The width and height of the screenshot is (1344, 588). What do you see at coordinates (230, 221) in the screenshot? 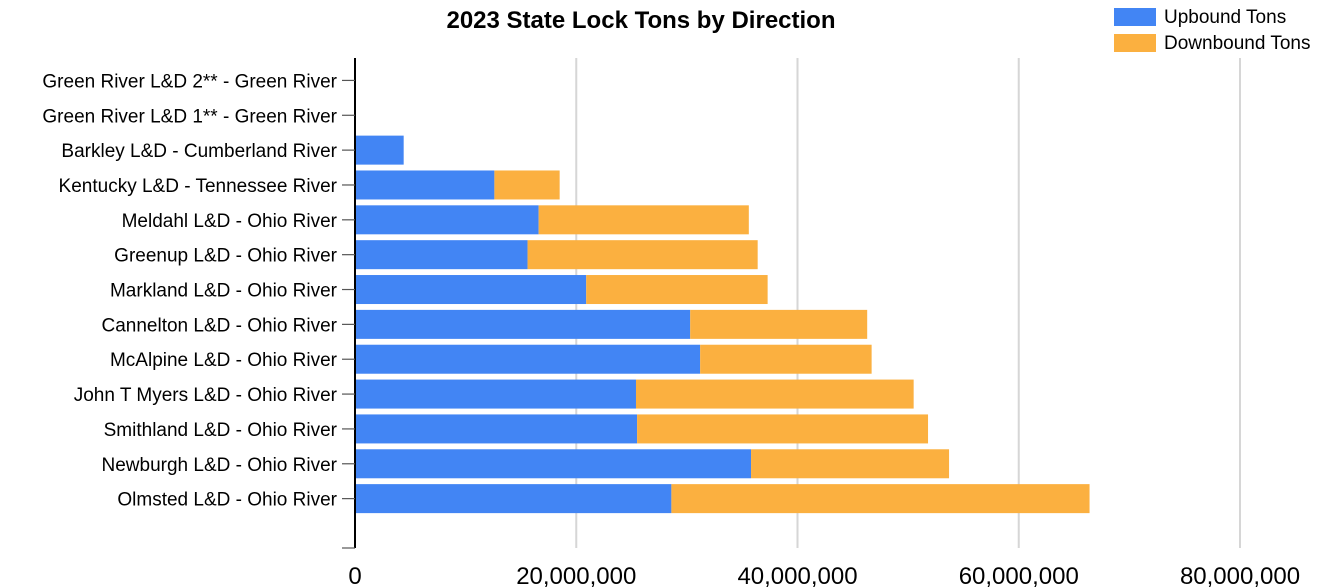
I see `category-label: Meldahl L&D - Ohio River` at bounding box center [230, 221].